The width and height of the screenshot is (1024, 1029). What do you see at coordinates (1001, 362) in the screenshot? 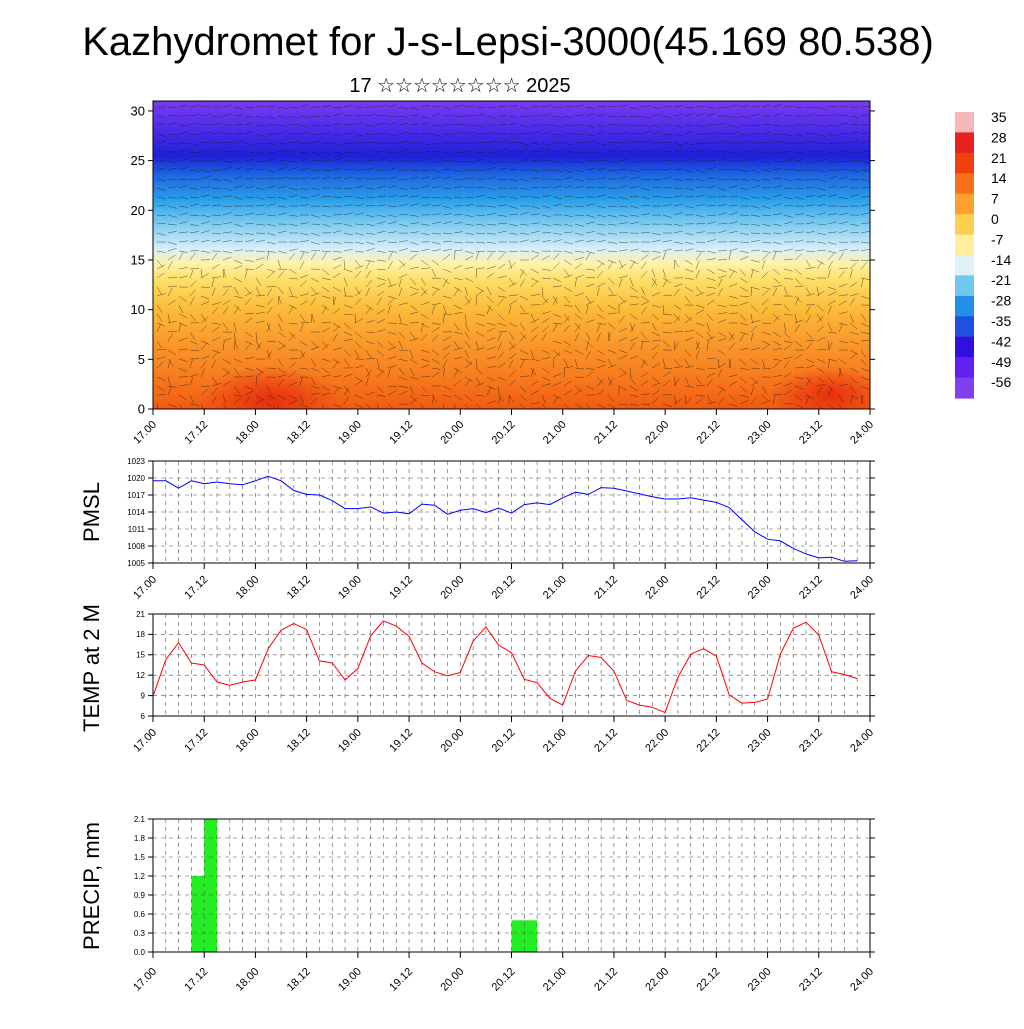
I see `colorbar-label: -49` at bounding box center [1001, 362].